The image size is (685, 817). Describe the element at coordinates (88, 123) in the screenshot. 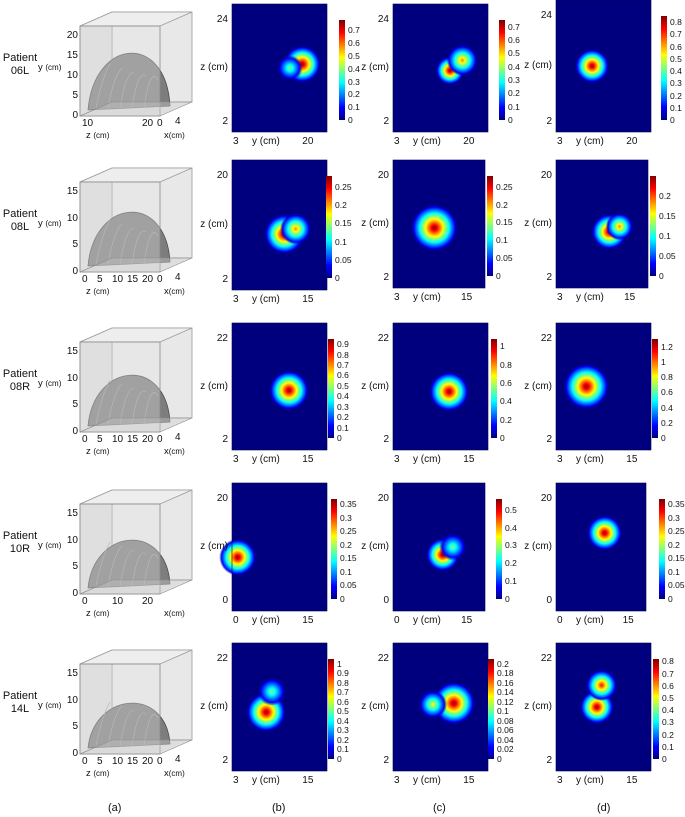

I see `geometry-z-tick: 10` at that location.